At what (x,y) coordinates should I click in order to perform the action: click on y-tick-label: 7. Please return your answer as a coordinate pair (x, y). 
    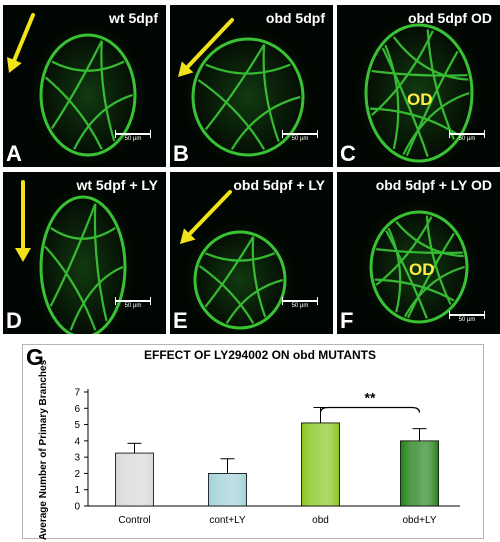
    Looking at the image, I should click on (77, 393).